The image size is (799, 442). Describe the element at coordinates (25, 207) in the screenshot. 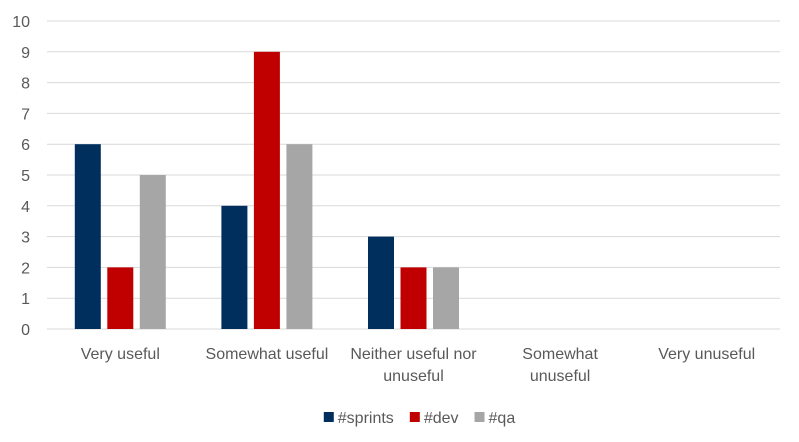

I see `y-tick-label: 4` at that location.